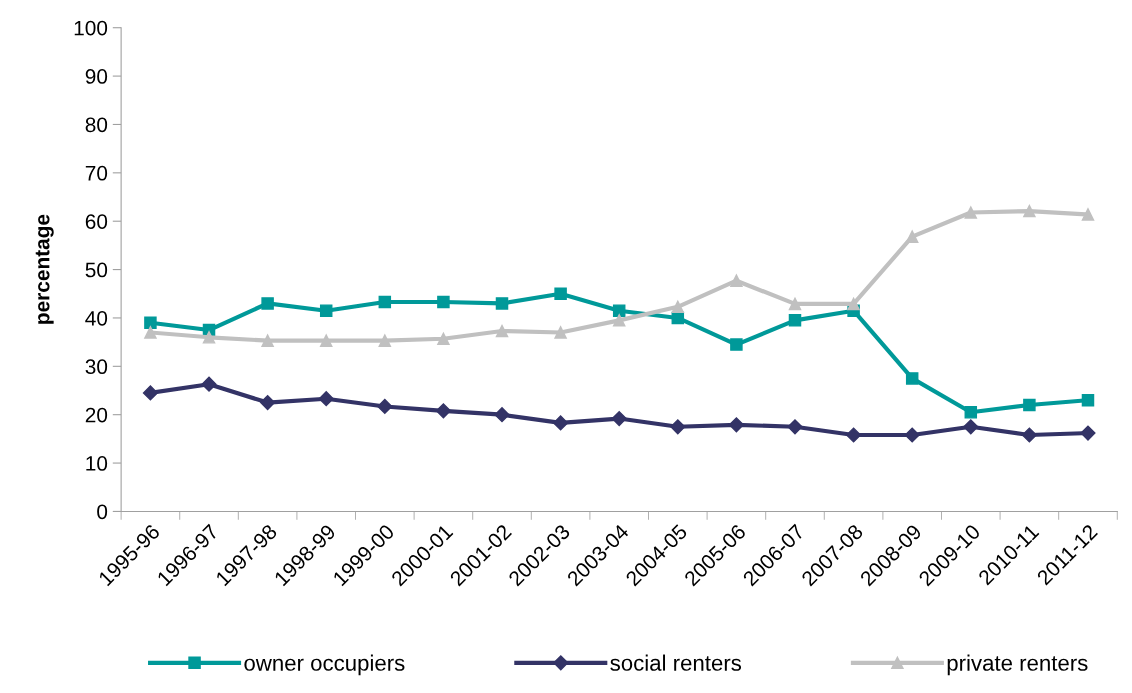 The height and width of the screenshot is (693, 1132). What do you see at coordinates (96, 318) in the screenshot?
I see `y-tick-label: 40` at bounding box center [96, 318].